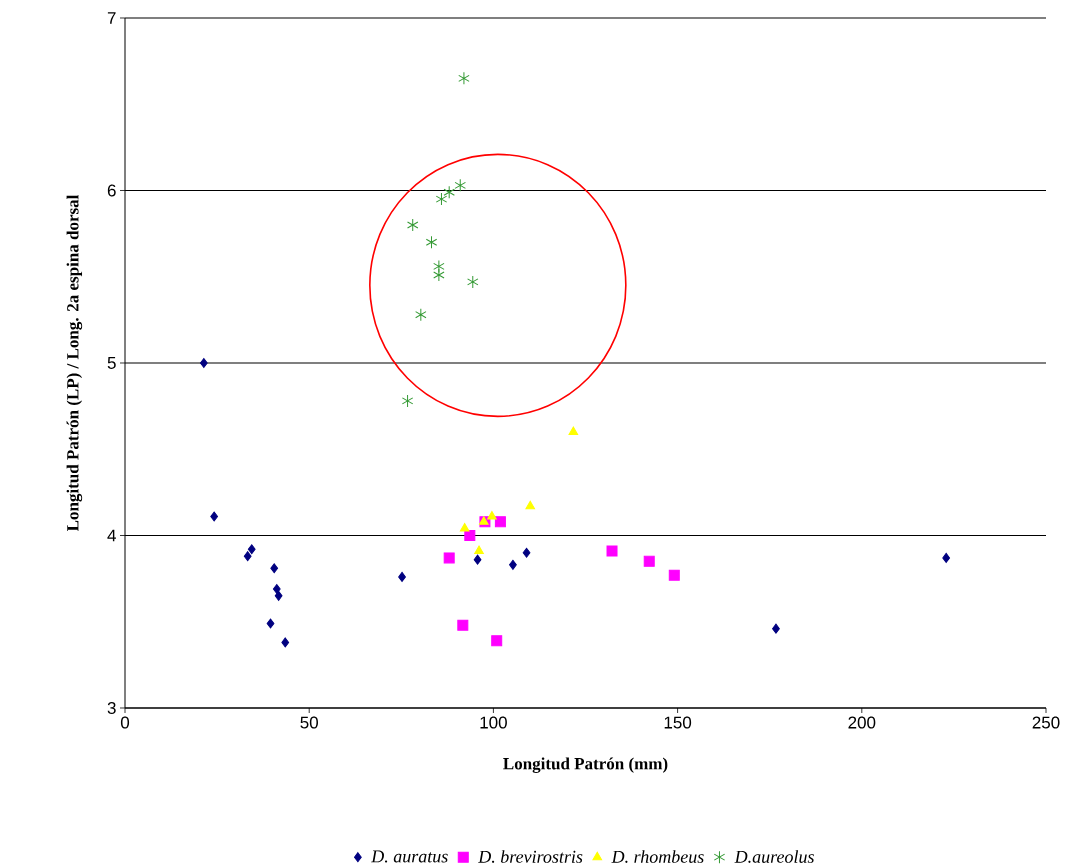 The image size is (1066, 864). What do you see at coordinates (125, 722) in the screenshot?
I see `x-tick-label: 0` at bounding box center [125, 722].